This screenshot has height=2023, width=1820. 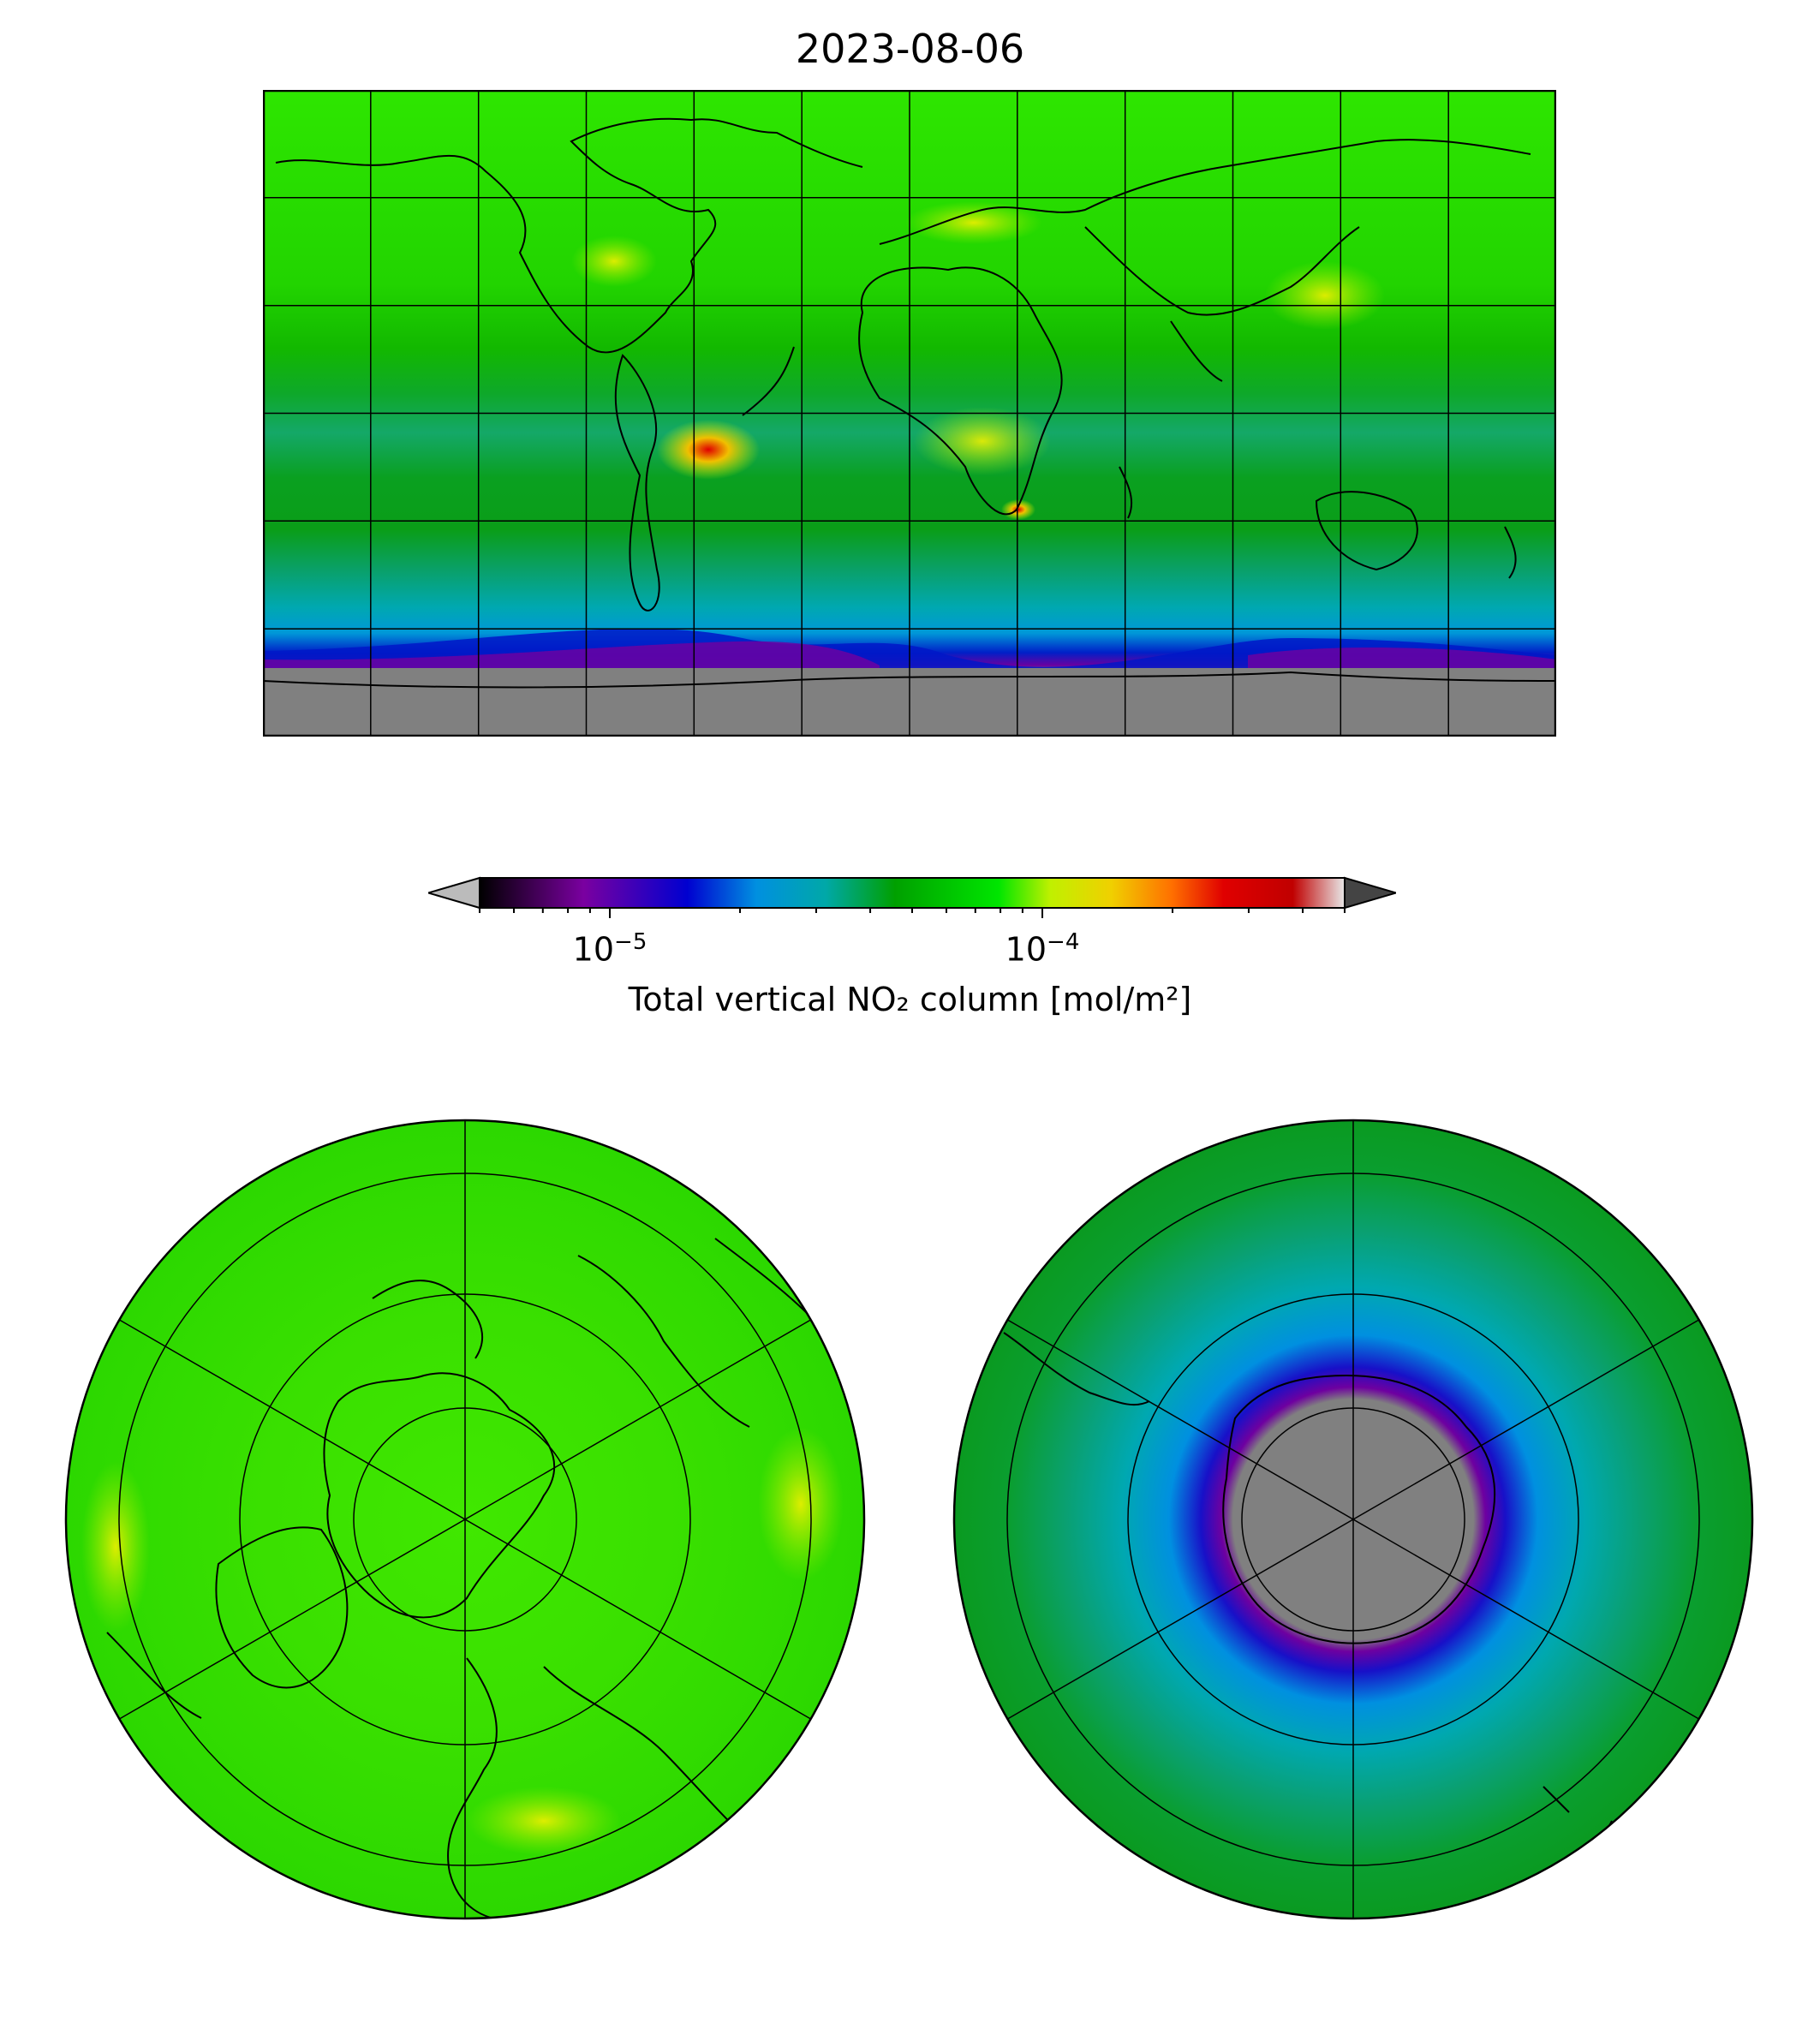 What do you see at coordinates (1018, 510) in the screenshot?
I see `hotspot-south-africa` at bounding box center [1018, 510].